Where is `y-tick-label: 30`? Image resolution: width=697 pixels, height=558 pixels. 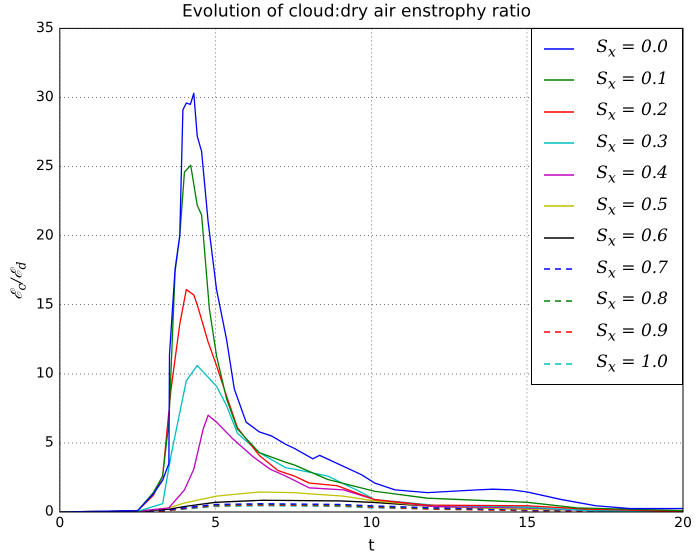
y-tick-label: 30 is located at coordinates (45, 97).